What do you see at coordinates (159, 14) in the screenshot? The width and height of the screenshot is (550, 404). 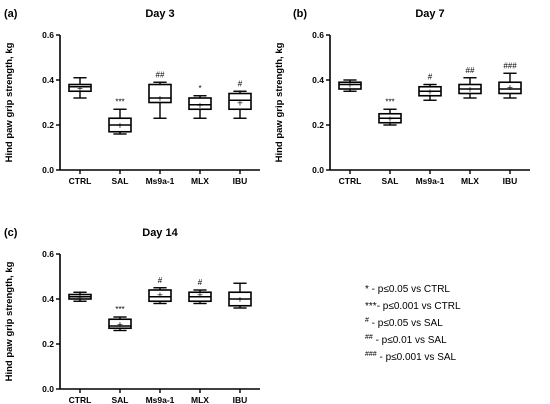 I see `chart-title: Day 3` at bounding box center [159, 14].